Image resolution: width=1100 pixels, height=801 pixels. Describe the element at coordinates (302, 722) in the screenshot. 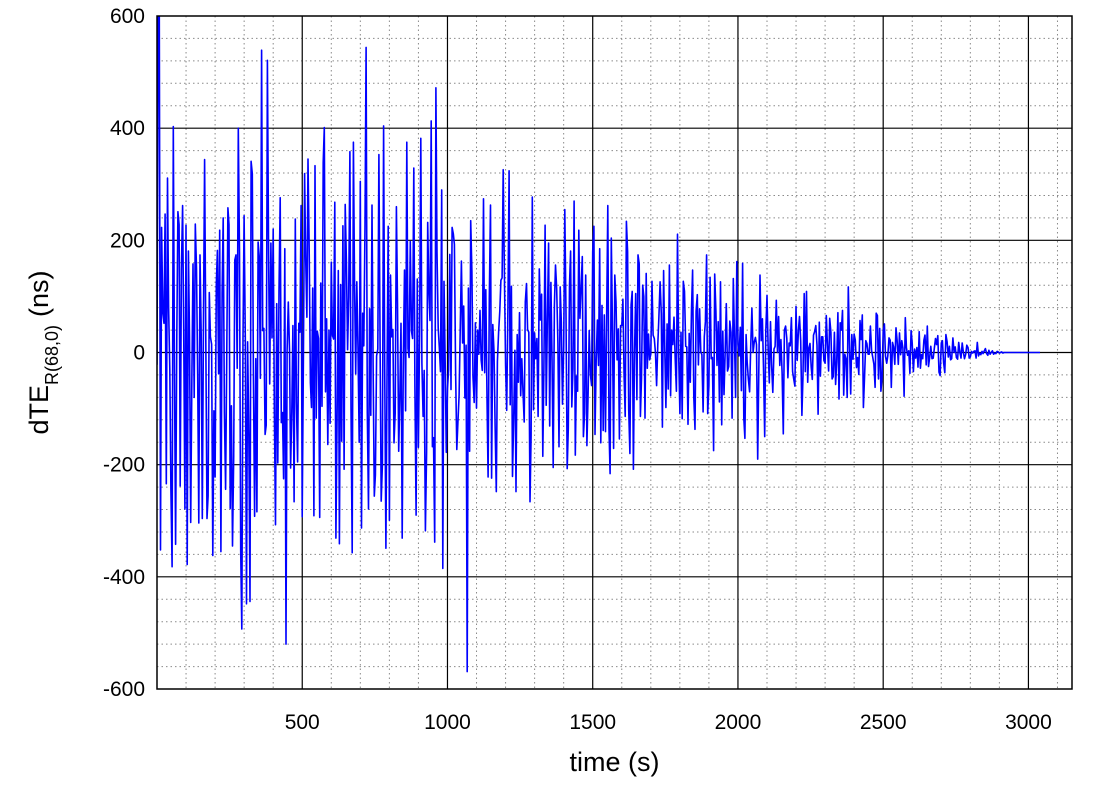

I see `x-tick-label: 500` at that location.